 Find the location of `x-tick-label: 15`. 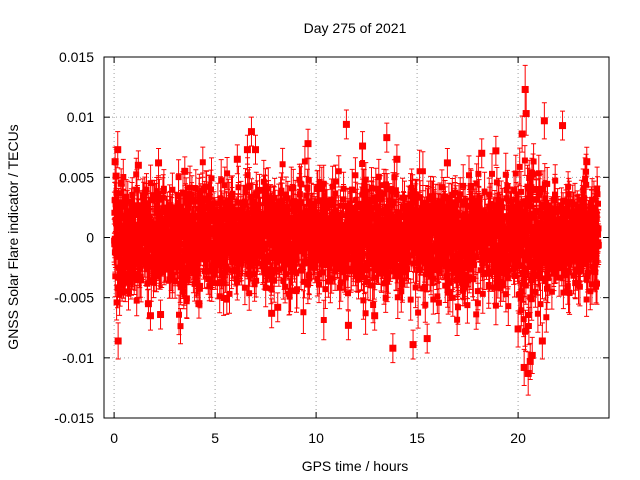

x-tick-label: 15 is located at coordinates (417, 438).